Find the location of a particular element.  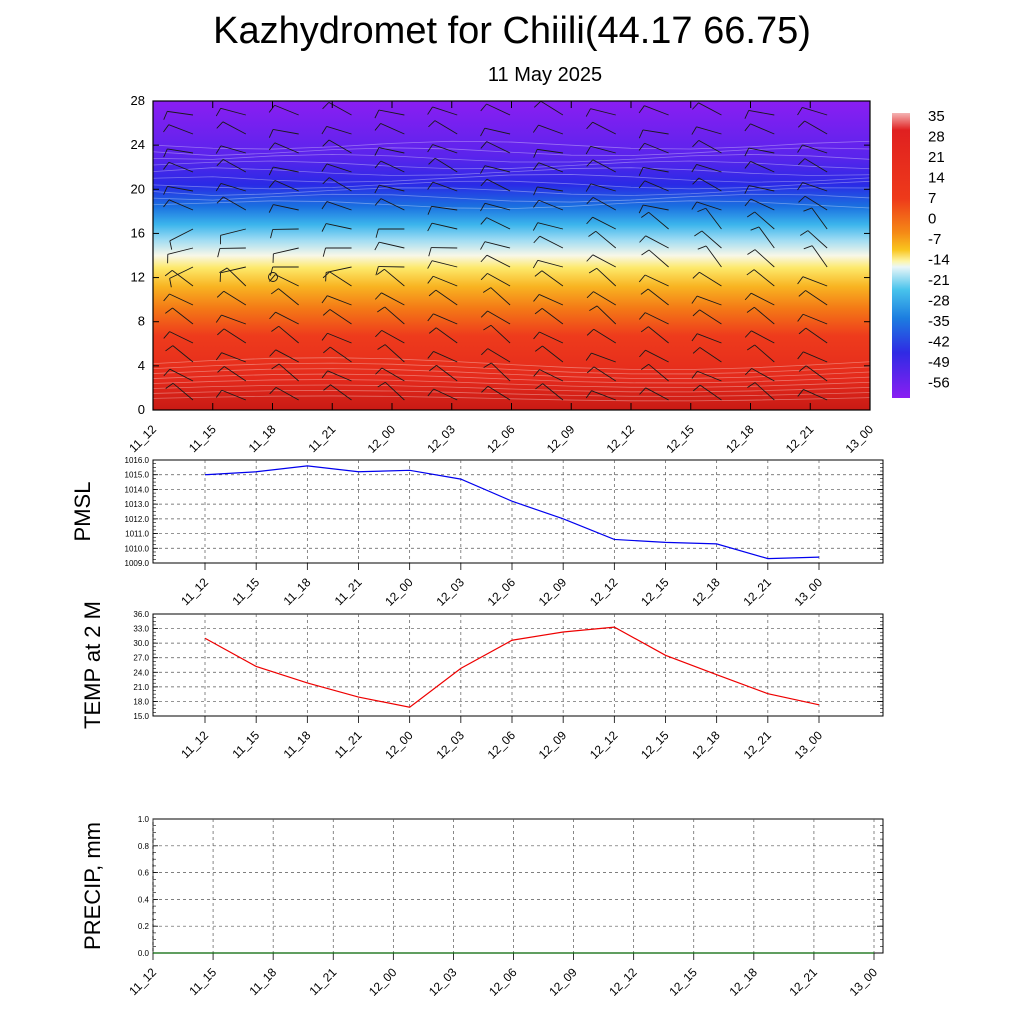

y-tick-label: 0.0 is located at coordinates (144, 953).